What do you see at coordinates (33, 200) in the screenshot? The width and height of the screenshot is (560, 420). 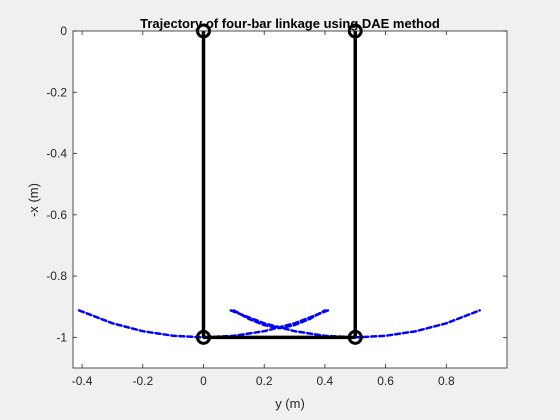 I see `y-axis-label: -x (m)` at bounding box center [33, 200].